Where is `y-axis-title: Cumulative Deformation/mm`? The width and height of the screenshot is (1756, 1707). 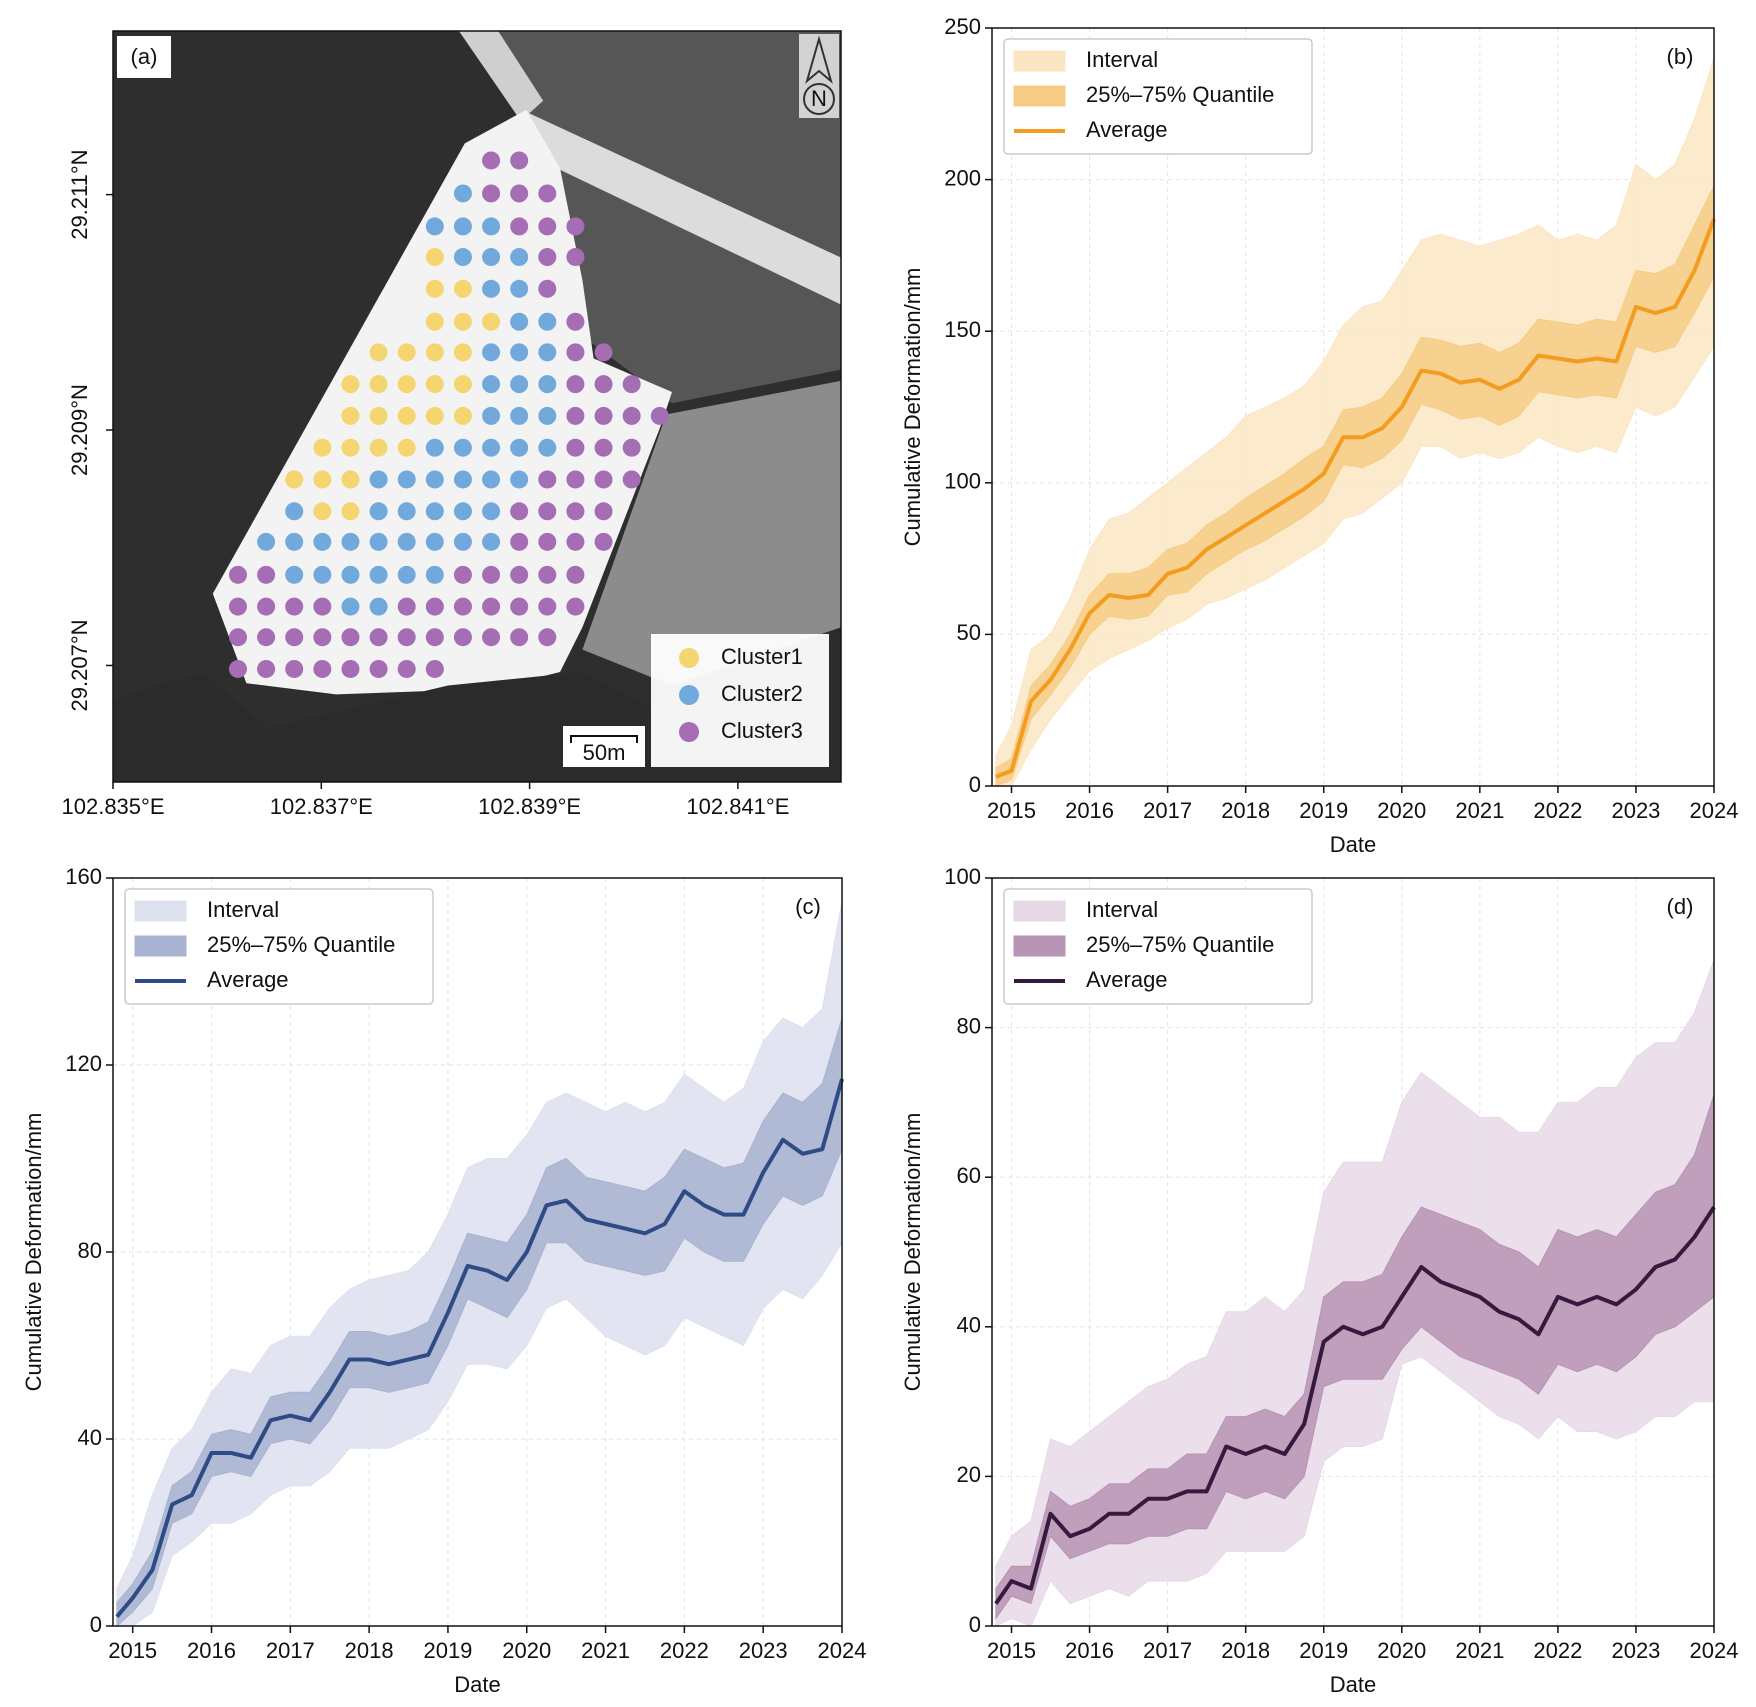 y-axis-title: Cumulative Deformation/mm is located at coordinates (33, 1252).